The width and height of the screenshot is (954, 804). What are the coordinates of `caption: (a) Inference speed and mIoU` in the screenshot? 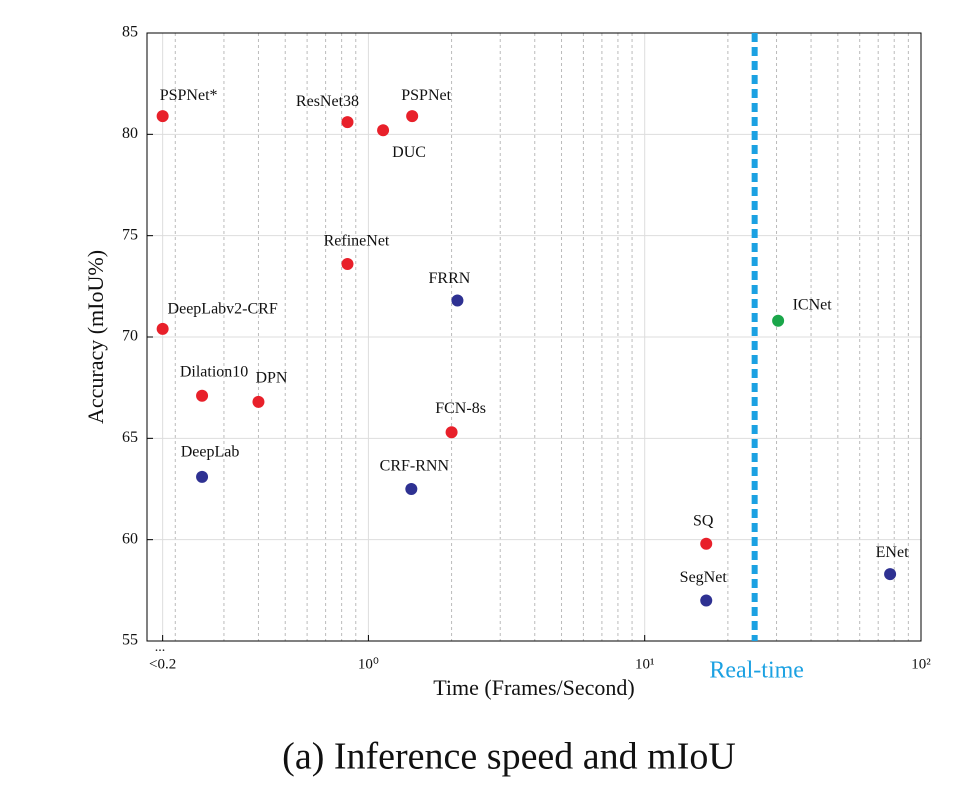 It's located at (509, 757).